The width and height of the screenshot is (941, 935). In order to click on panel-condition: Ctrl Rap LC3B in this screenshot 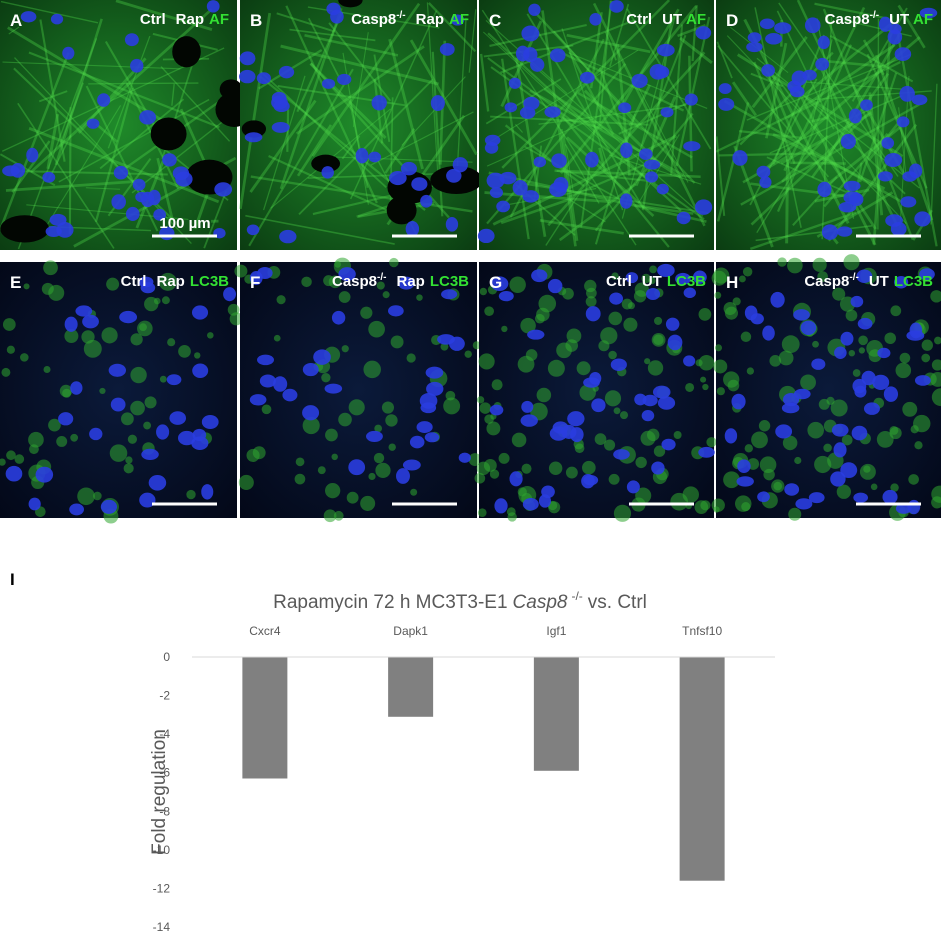, I will do `click(175, 281)`.